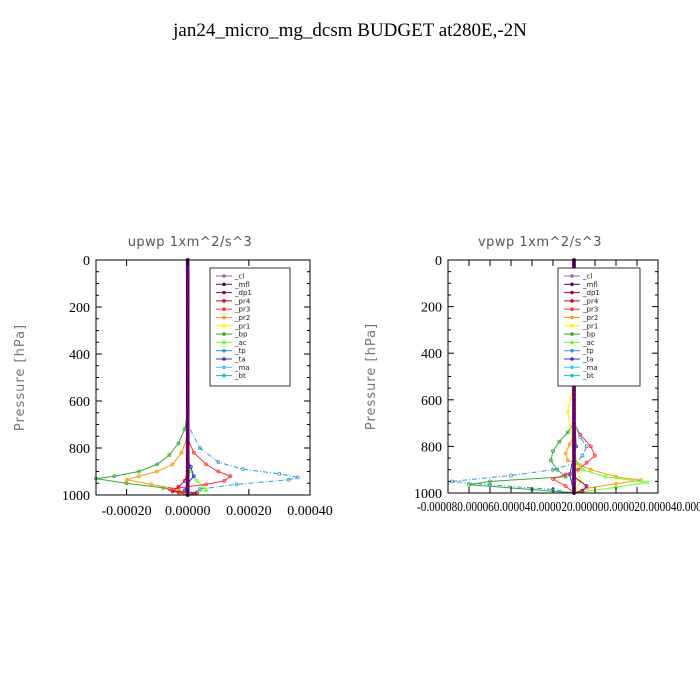 The height and width of the screenshot is (700, 700). I want to click on panel-title: upwp 1xm^2/s^3, so click(190, 242).